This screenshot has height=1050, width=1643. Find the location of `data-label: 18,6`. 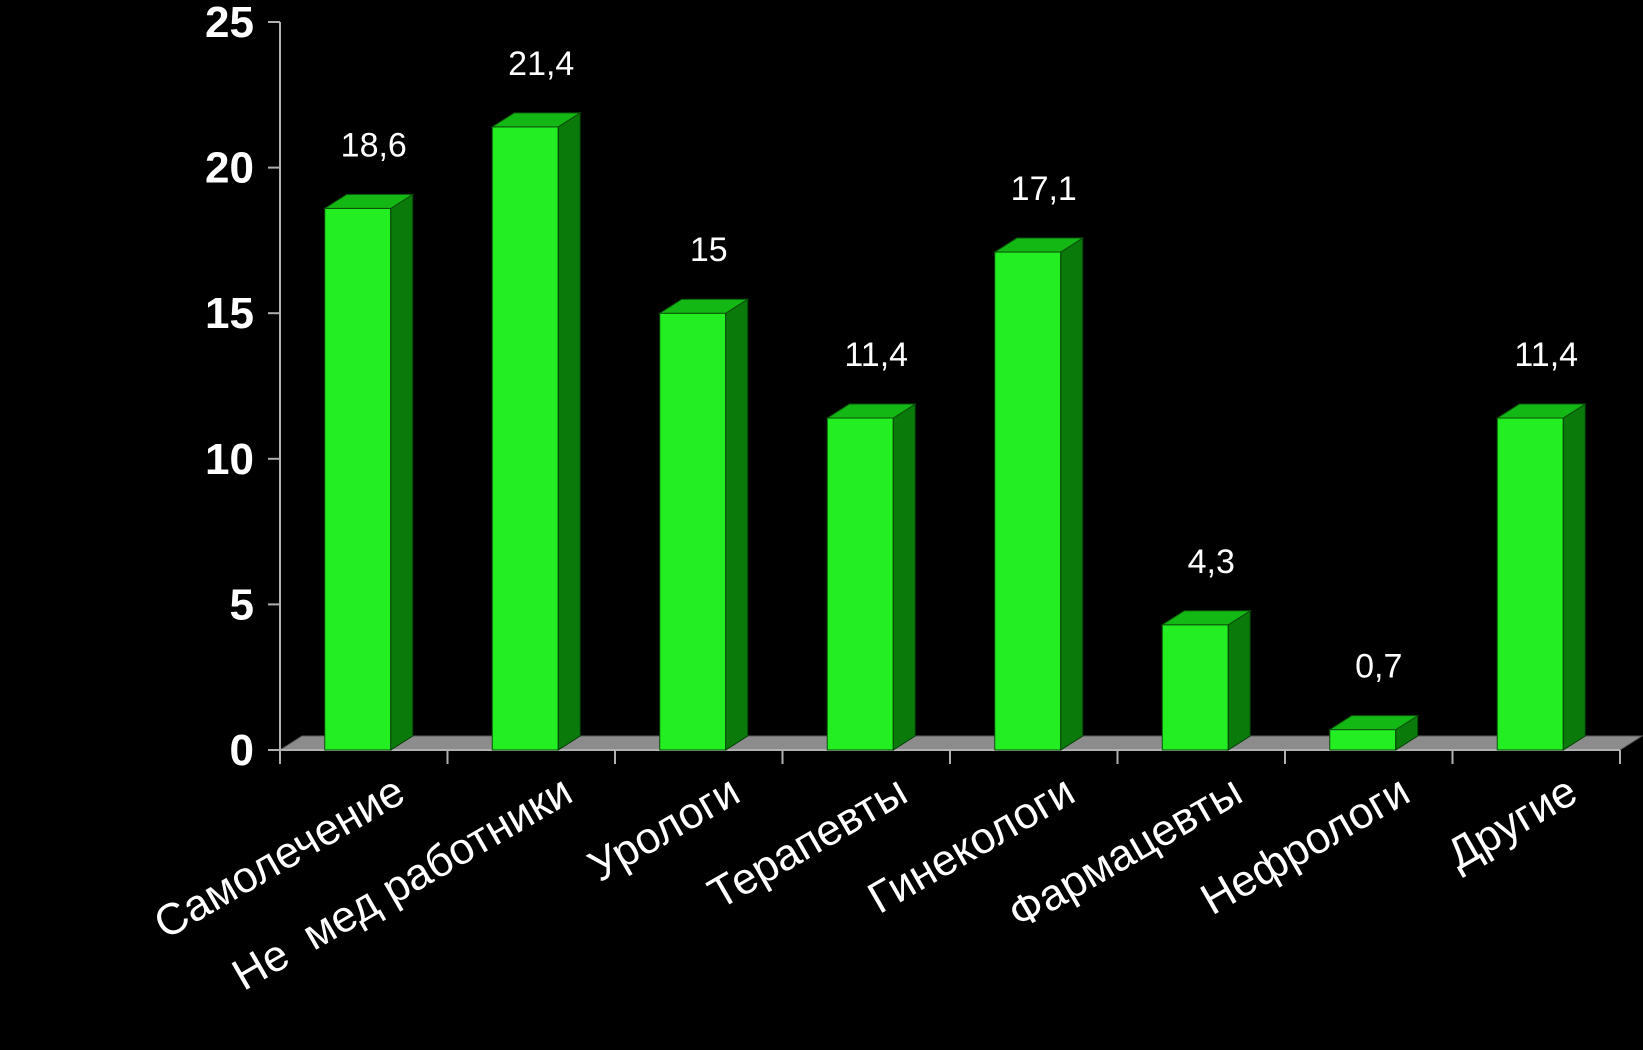

data-label: 18,6 is located at coordinates (374, 145).